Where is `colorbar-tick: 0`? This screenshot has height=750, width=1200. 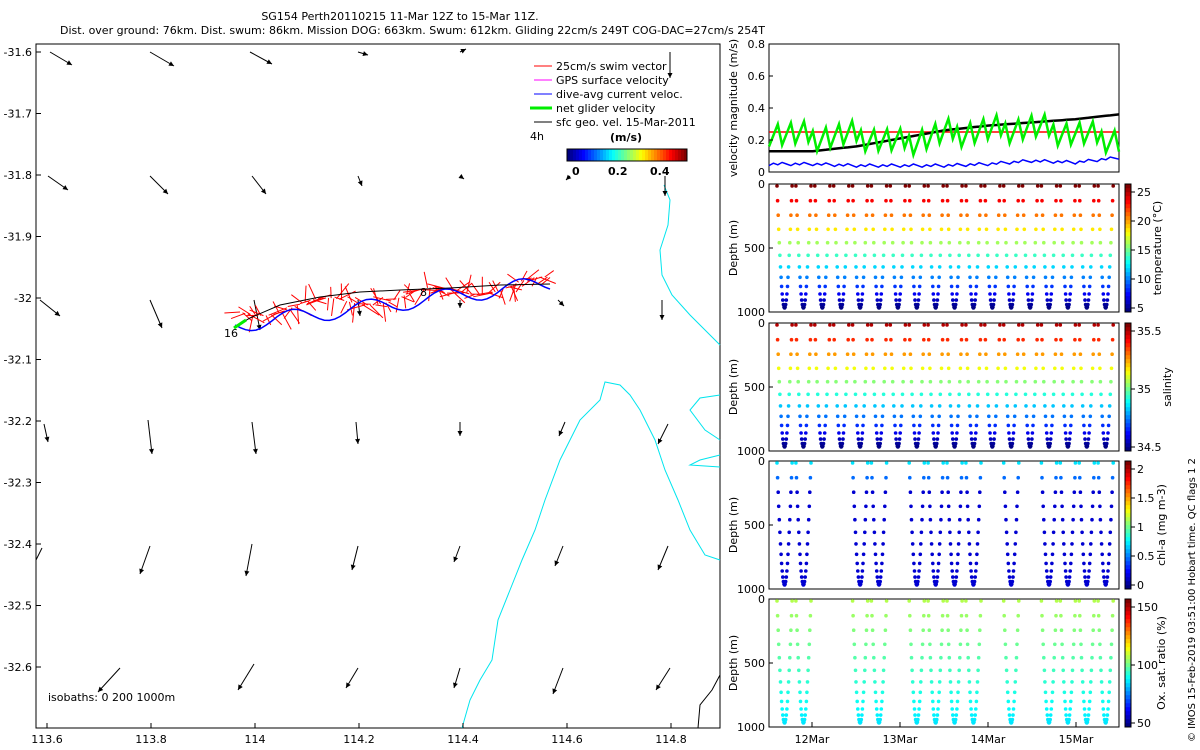 colorbar-tick: 0 is located at coordinates (1140, 585).